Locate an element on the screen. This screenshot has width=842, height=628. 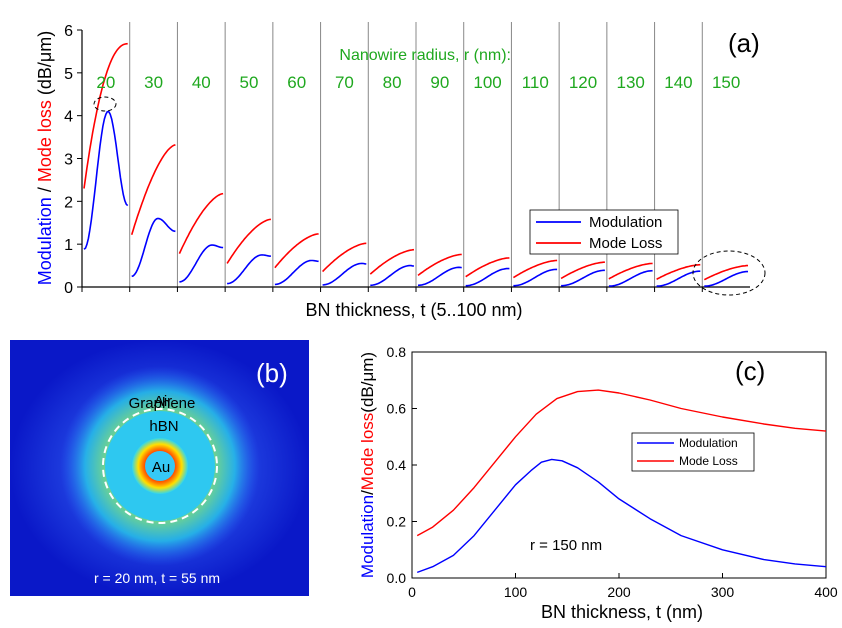
panel-a-ytick-label: 5 is located at coordinates (68, 74).